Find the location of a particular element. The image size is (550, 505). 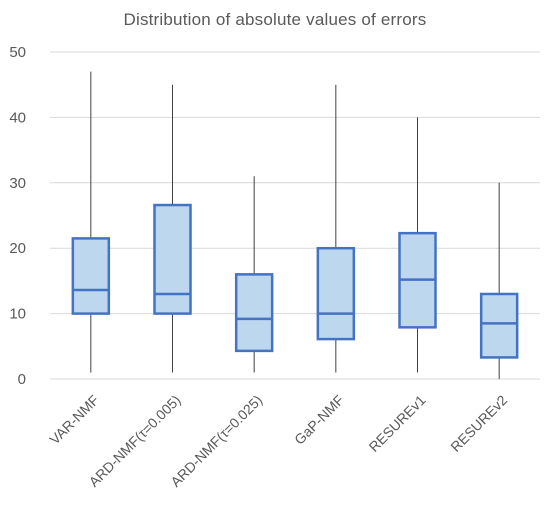

x-tick-label: ARD-NMF(τ=0.025) is located at coordinates (216, 441).